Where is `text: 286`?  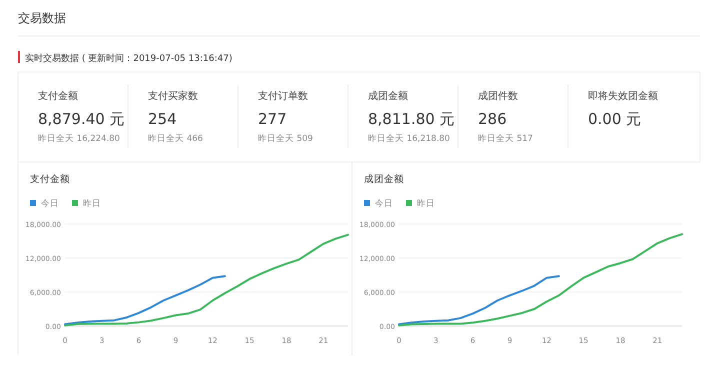
text: 286 is located at coordinates (492, 119).